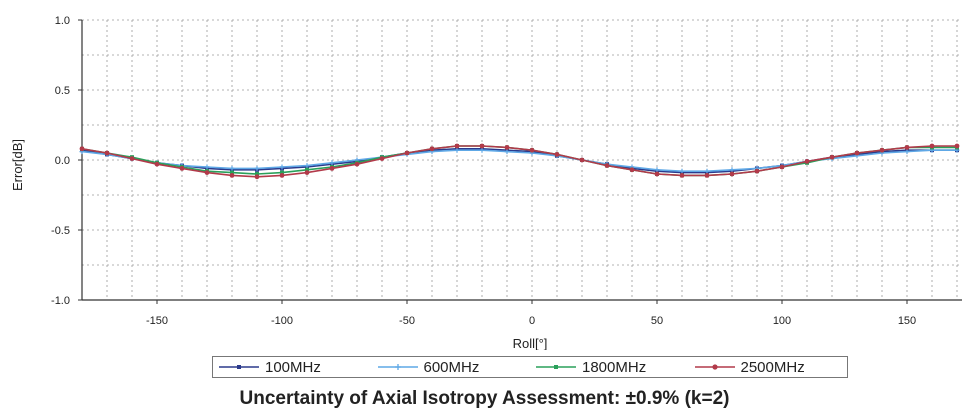 The width and height of the screenshot is (969, 419). I want to click on series-600MHz, so click(519, 160).